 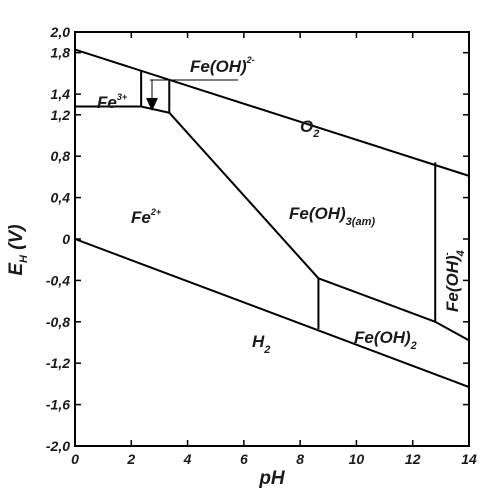 What do you see at coordinates (66, 239) in the screenshot?
I see `y-tick-label: 0` at bounding box center [66, 239].